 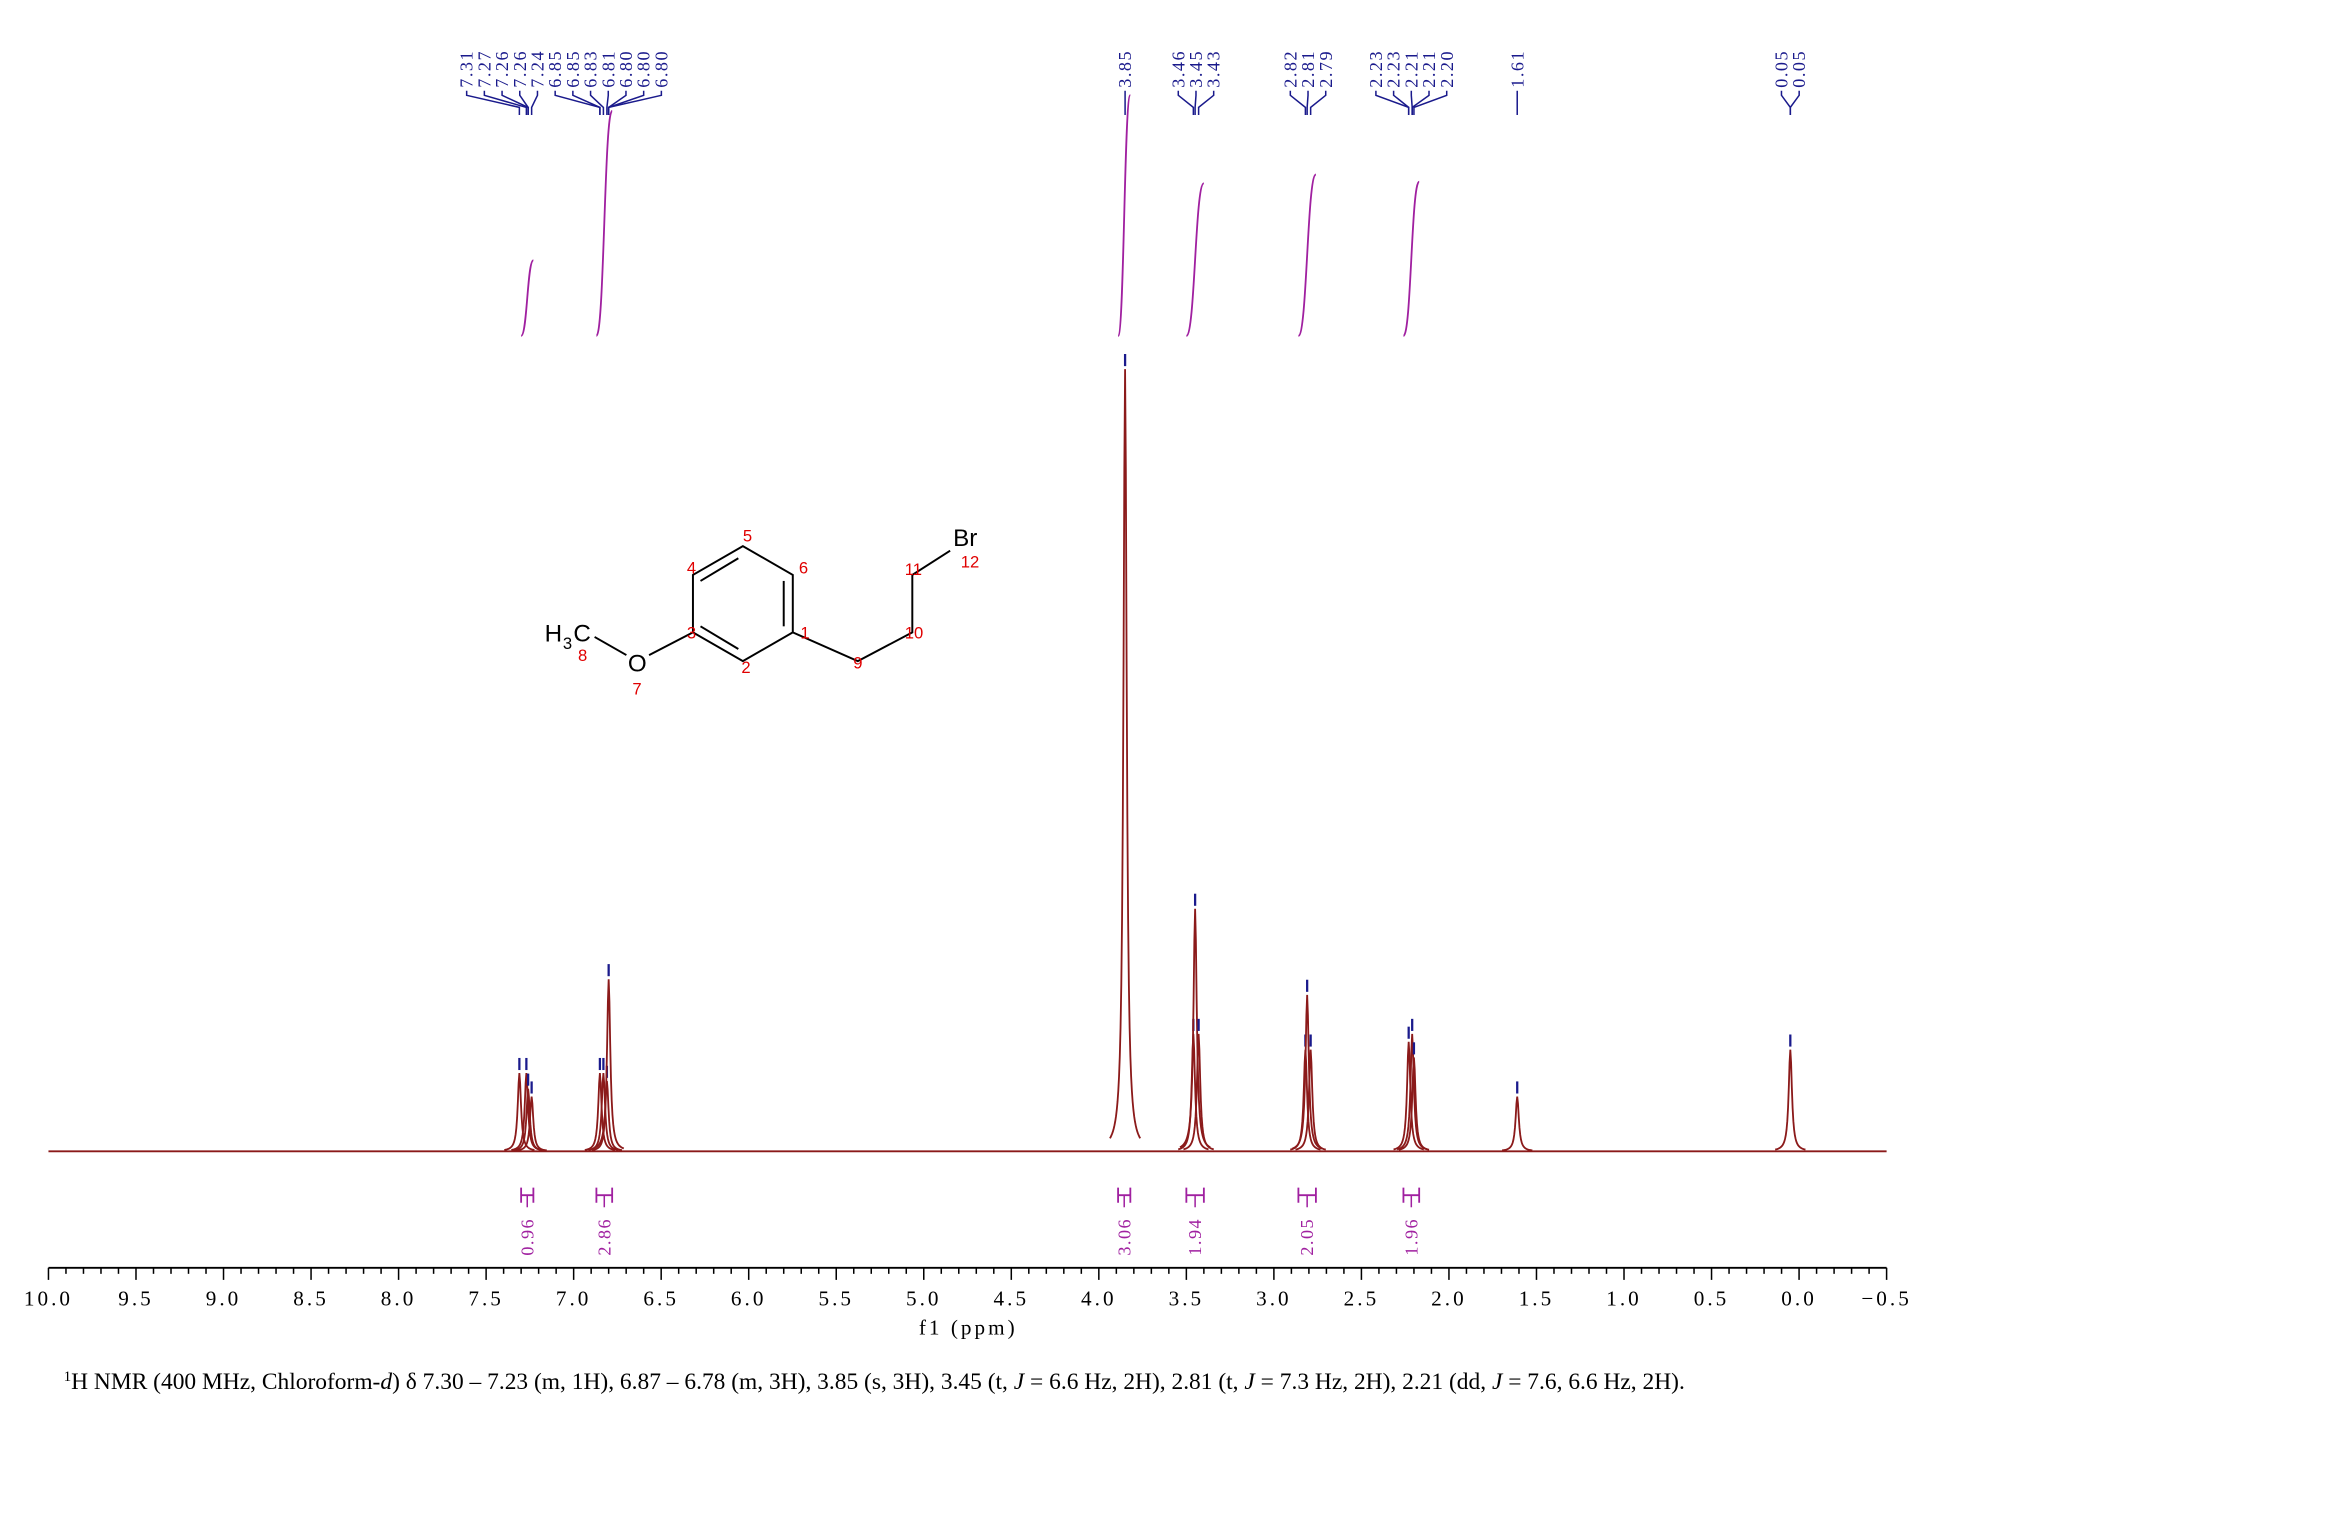 What do you see at coordinates (1447, 69) in the screenshot?
I see `peak-label: 2.20` at bounding box center [1447, 69].